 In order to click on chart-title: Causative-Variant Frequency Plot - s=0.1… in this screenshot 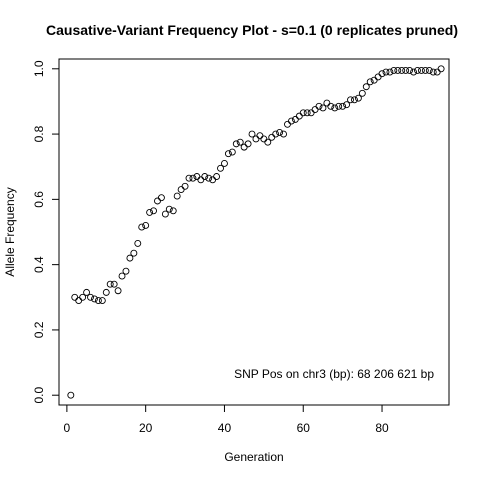, I will do `click(252, 30)`.